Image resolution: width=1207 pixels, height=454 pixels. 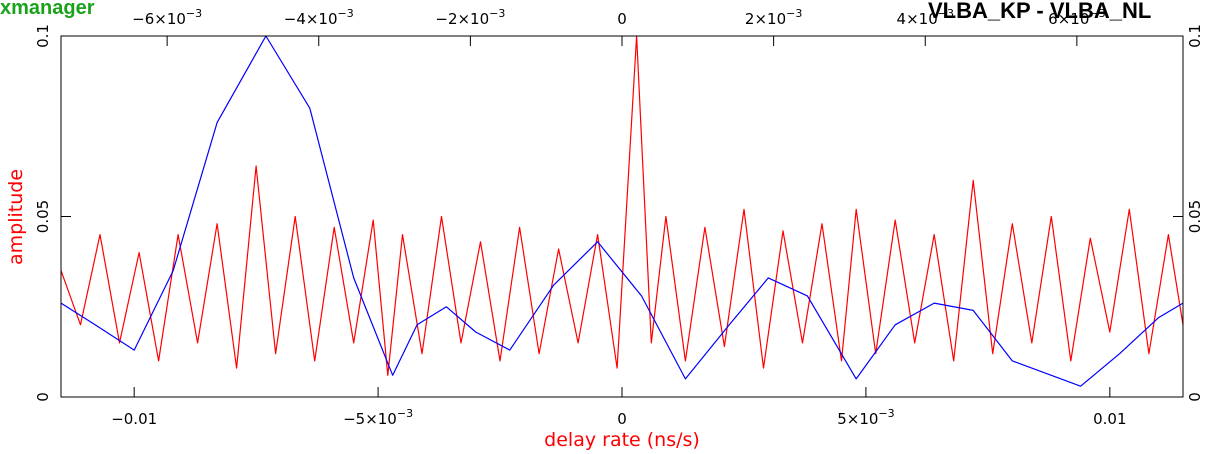 I want to click on top-tick-label: −2×10⁻³, so click(x=470, y=17).